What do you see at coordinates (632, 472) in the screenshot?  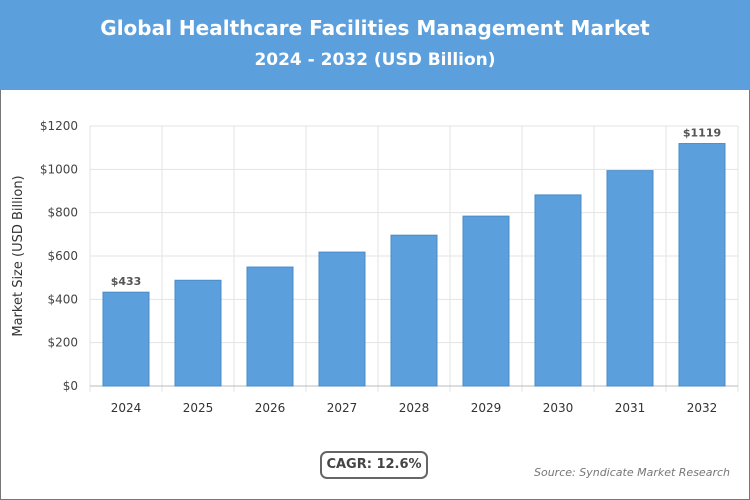 I see `source-note: Source: Syndicate Market Research` at bounding box center [632, 472].